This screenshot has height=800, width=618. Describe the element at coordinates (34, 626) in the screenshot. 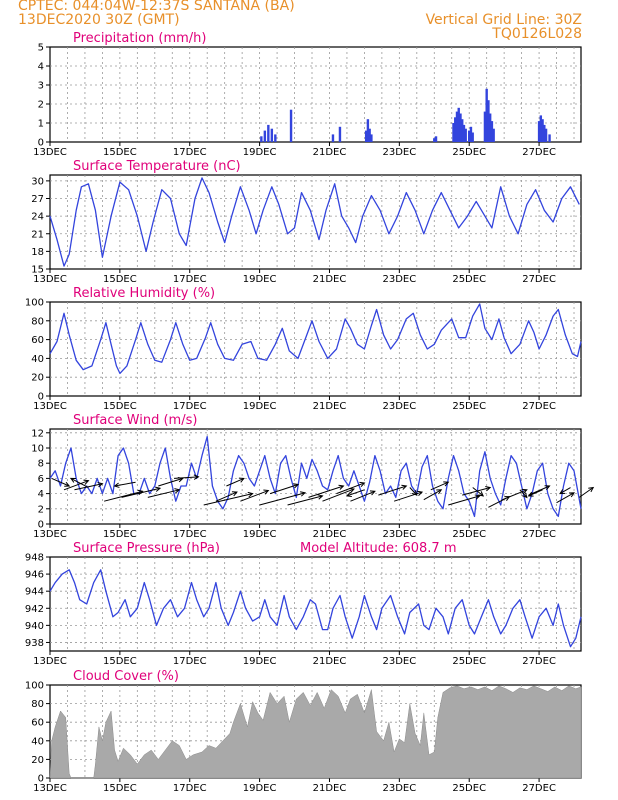

I see `y-tick-label: 940` at that location.